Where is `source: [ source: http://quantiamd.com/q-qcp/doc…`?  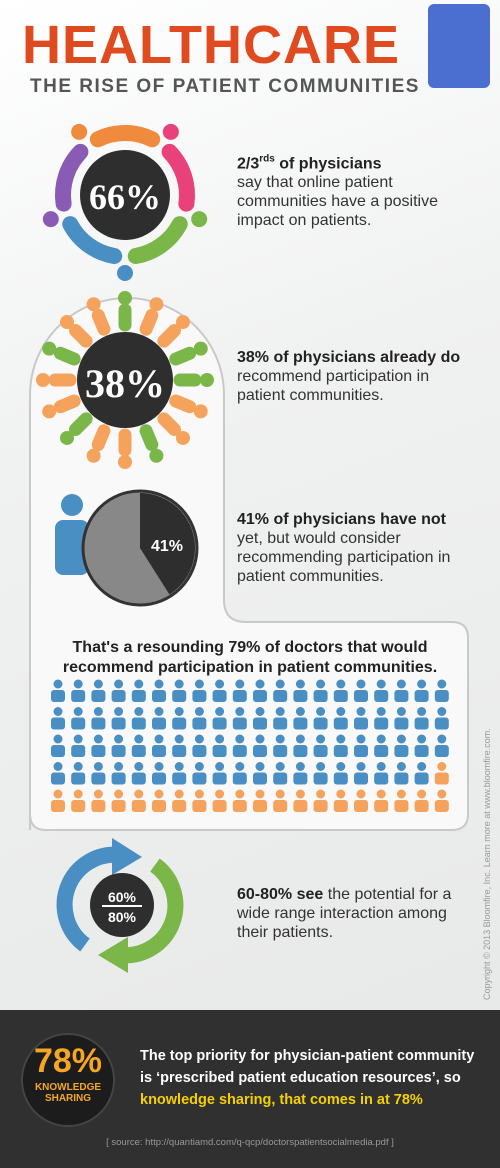
source: [ source: http://quantiamd.com/q-qcp/doc… is located at coordinates (250, 1142).